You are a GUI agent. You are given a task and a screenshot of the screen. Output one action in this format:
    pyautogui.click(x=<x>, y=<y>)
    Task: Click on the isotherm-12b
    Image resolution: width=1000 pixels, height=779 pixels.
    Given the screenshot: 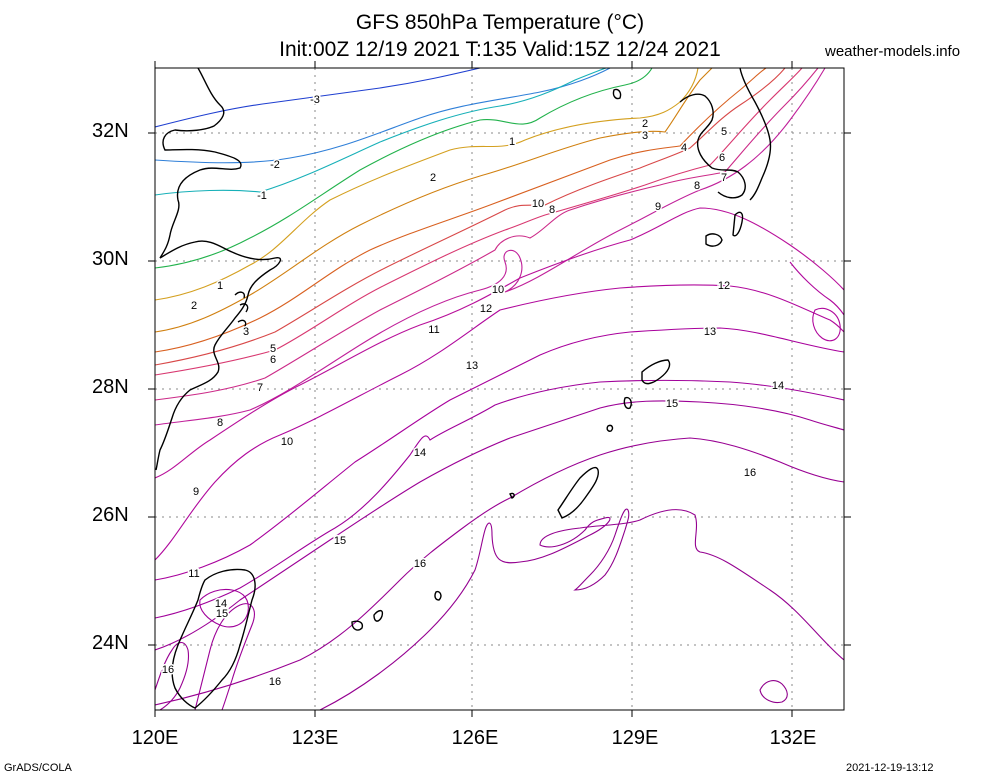 What is the action you would take?
    pyautogui.click(x=224, y=608)
    